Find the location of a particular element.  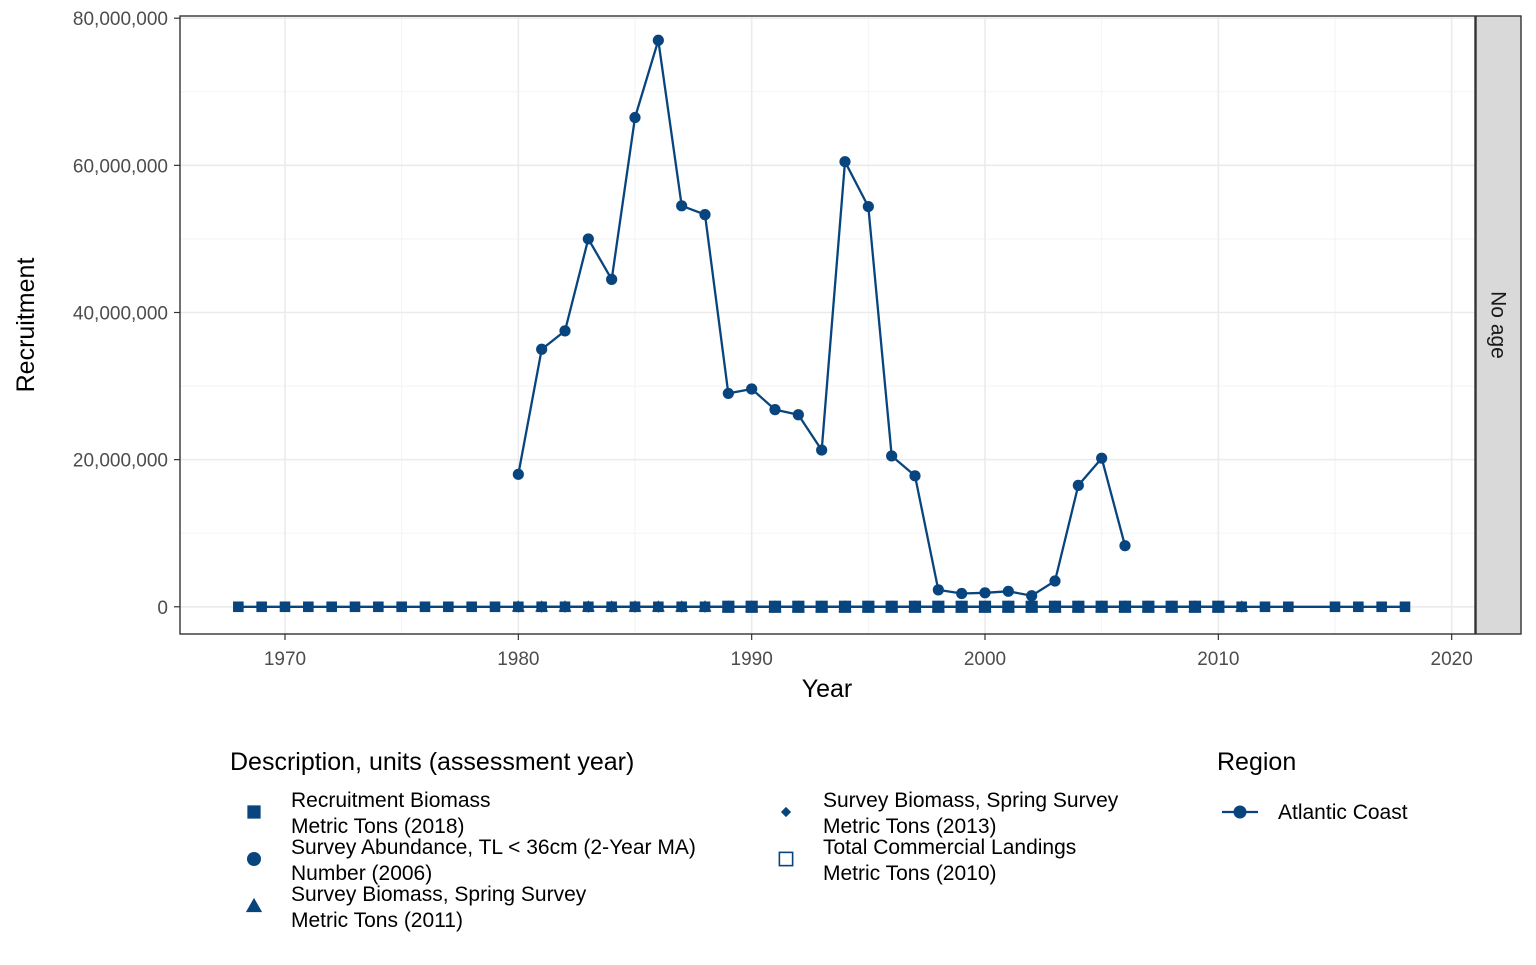

legend-key-triangle is located at coordinates (254, 905).